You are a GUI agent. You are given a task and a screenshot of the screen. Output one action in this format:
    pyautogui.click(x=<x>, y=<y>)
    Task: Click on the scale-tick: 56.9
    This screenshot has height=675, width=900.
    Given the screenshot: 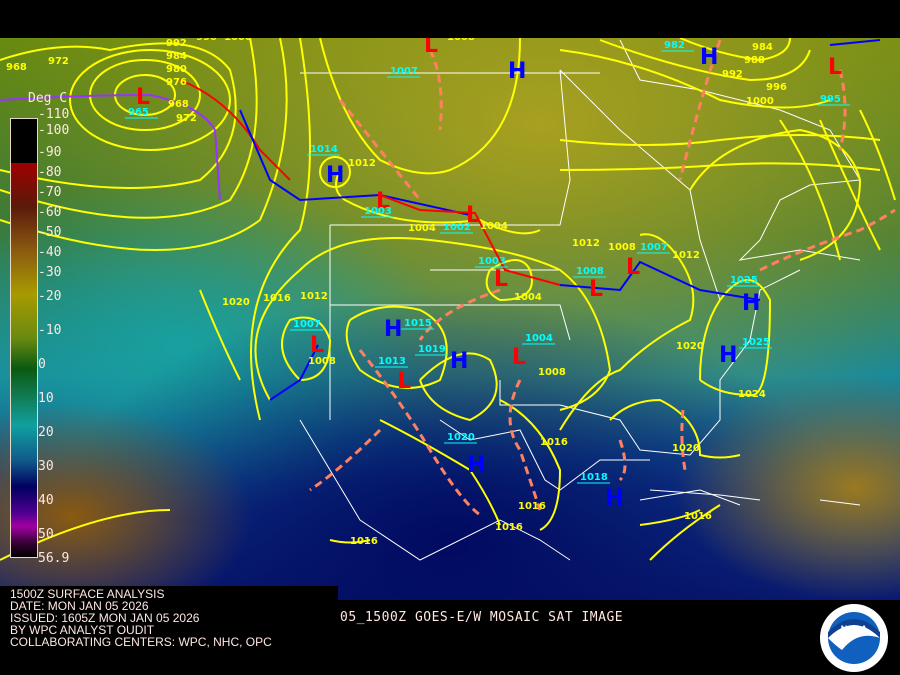 What is the action you would take?
    pyautogui.click(x=54, y=558)
    